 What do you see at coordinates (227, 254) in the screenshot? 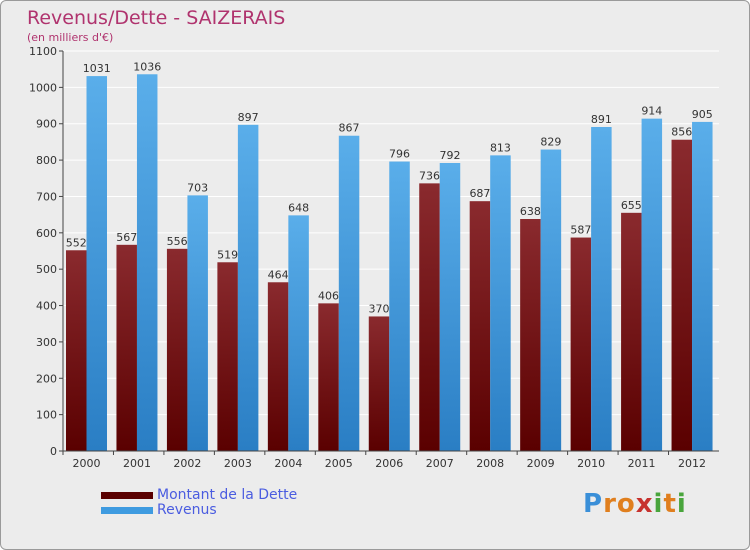
I see `data-label-debt: 519` at bounding box center [227, 254].